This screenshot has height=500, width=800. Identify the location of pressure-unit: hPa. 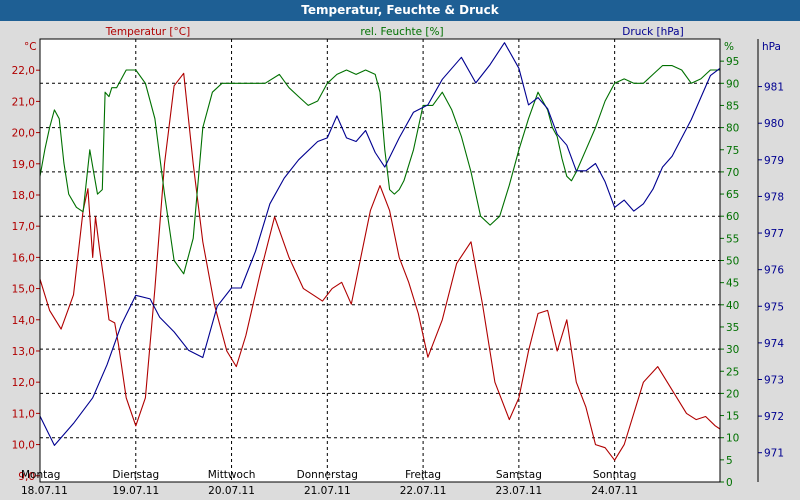
(771, 47).